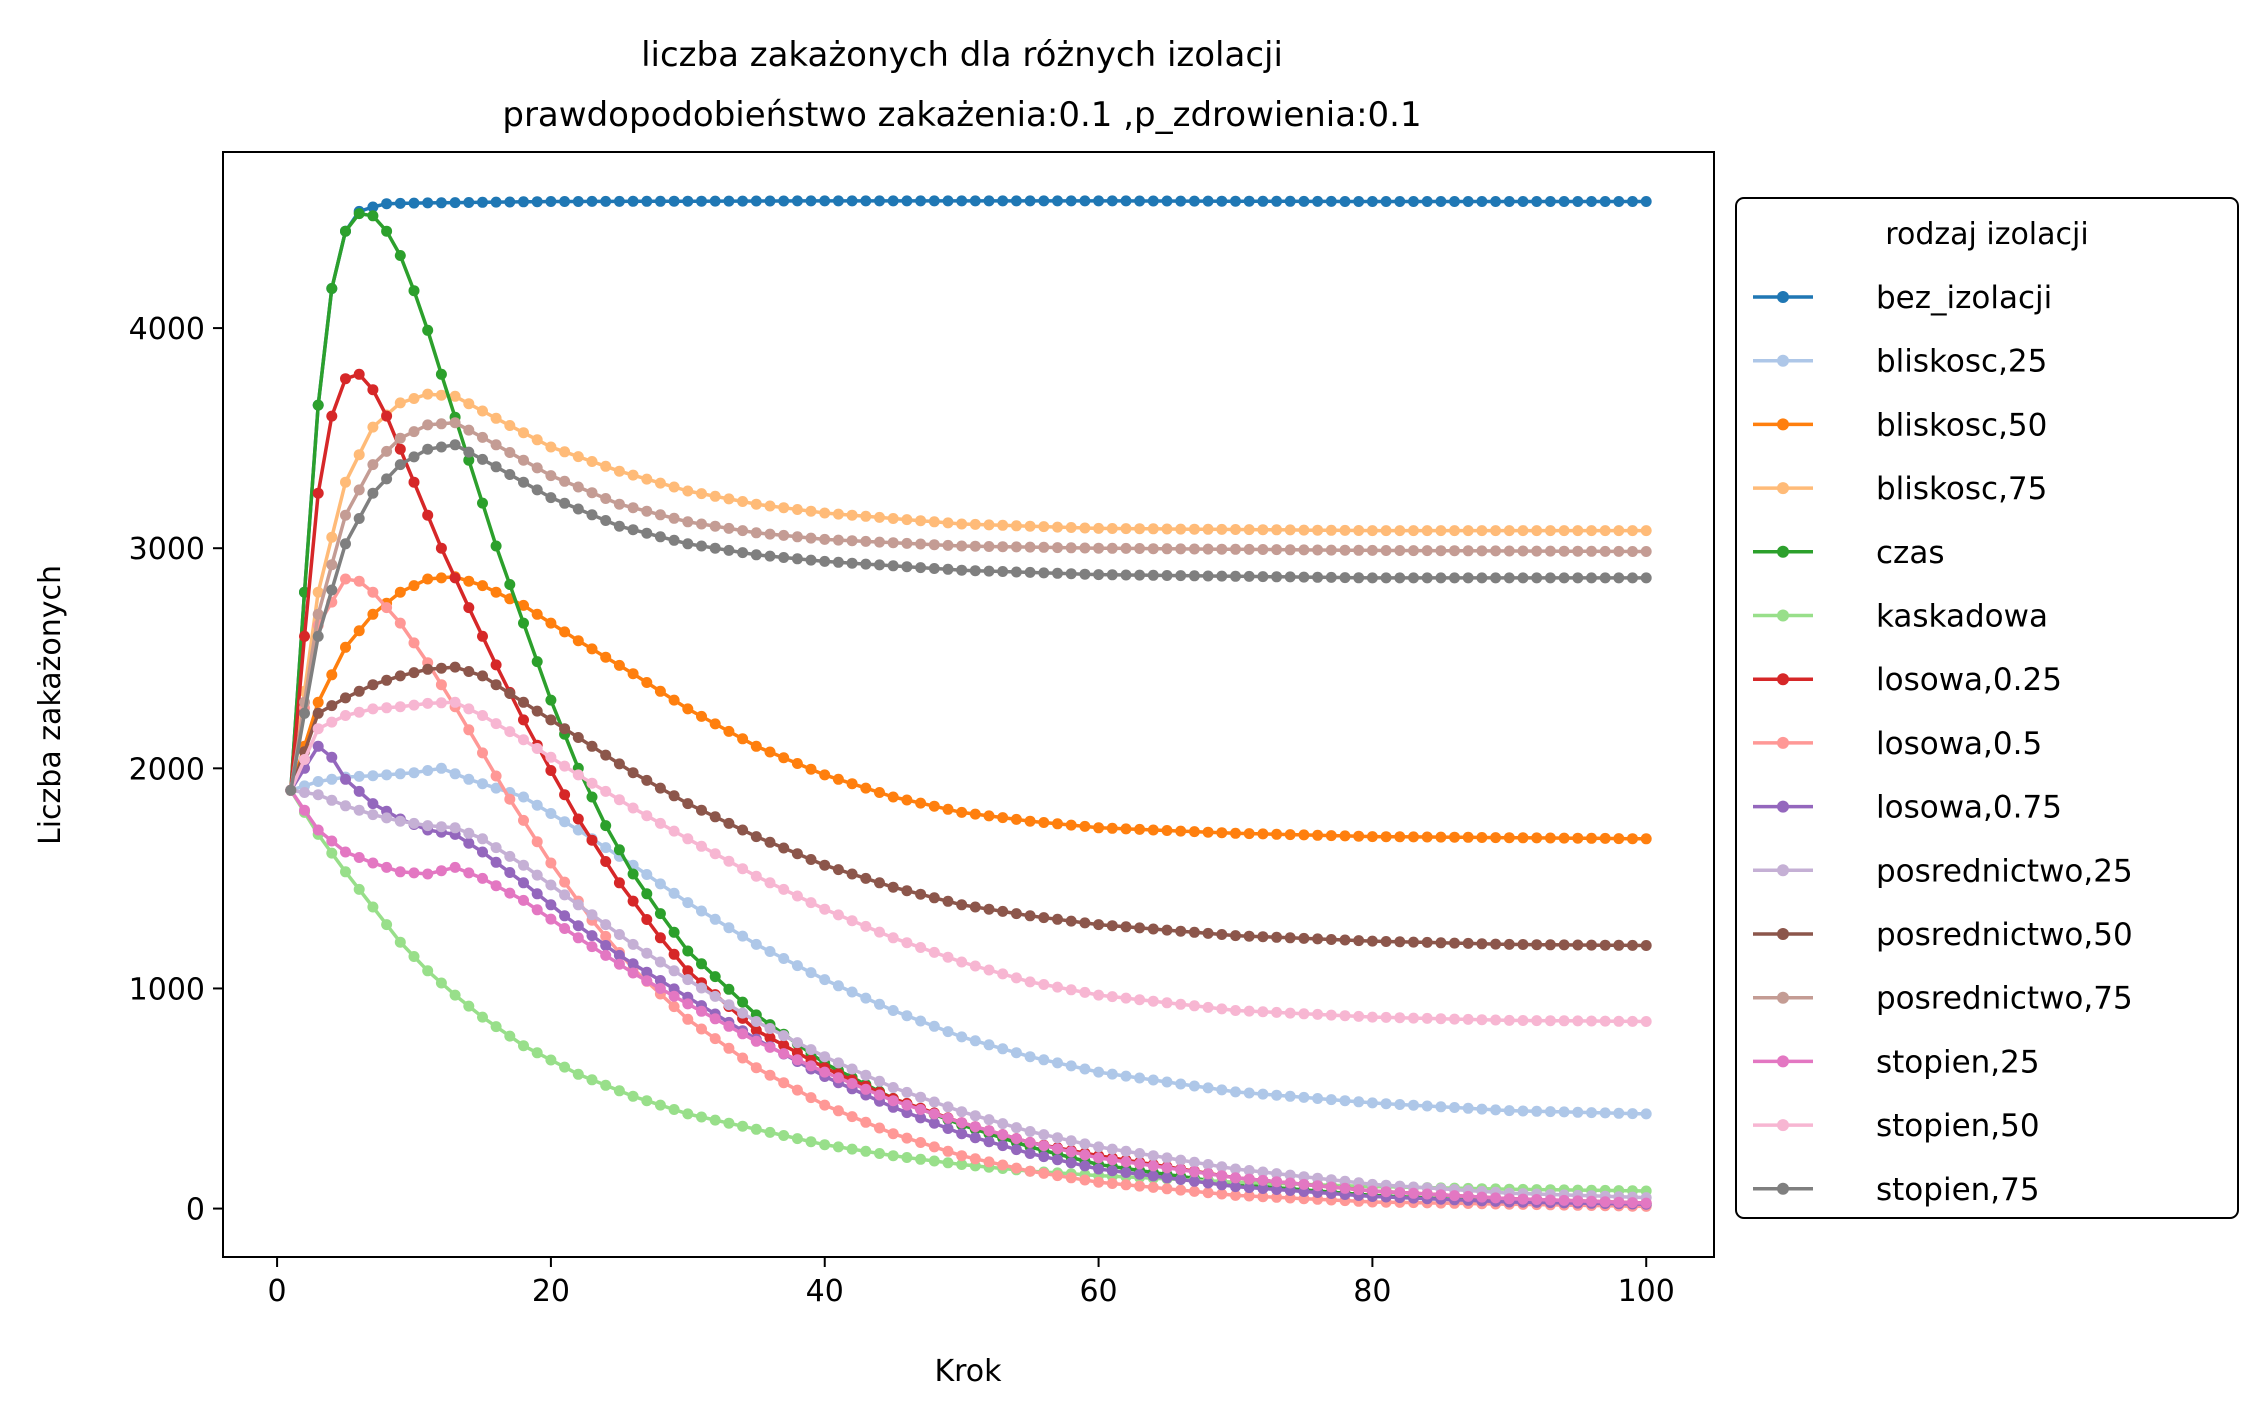  I want to click on legend-label: czas, so click(1910, 553).